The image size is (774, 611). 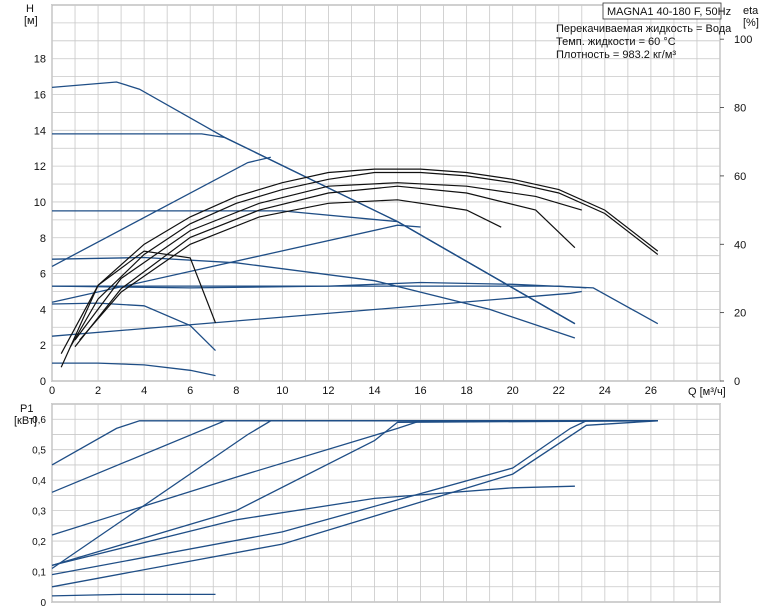 What do you see at coordinates (25, 421) in the screenshot?
I see `y-axis-unit-power: [кВт]` at bounding box center [25, 421].